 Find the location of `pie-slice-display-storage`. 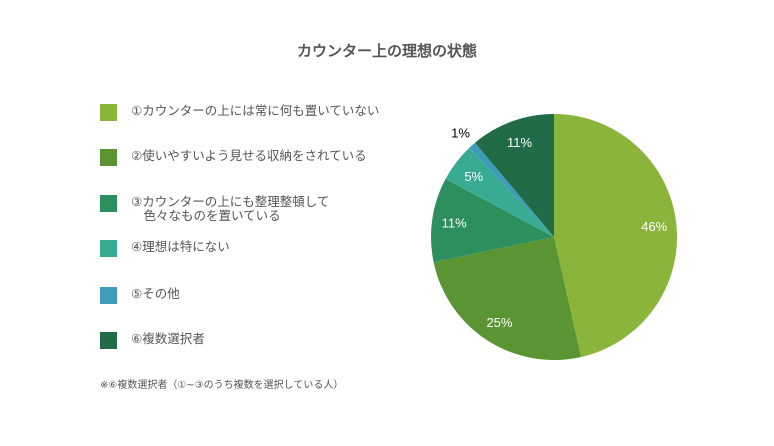

pie-slice-display-storage is located at coordinates (507, 299).